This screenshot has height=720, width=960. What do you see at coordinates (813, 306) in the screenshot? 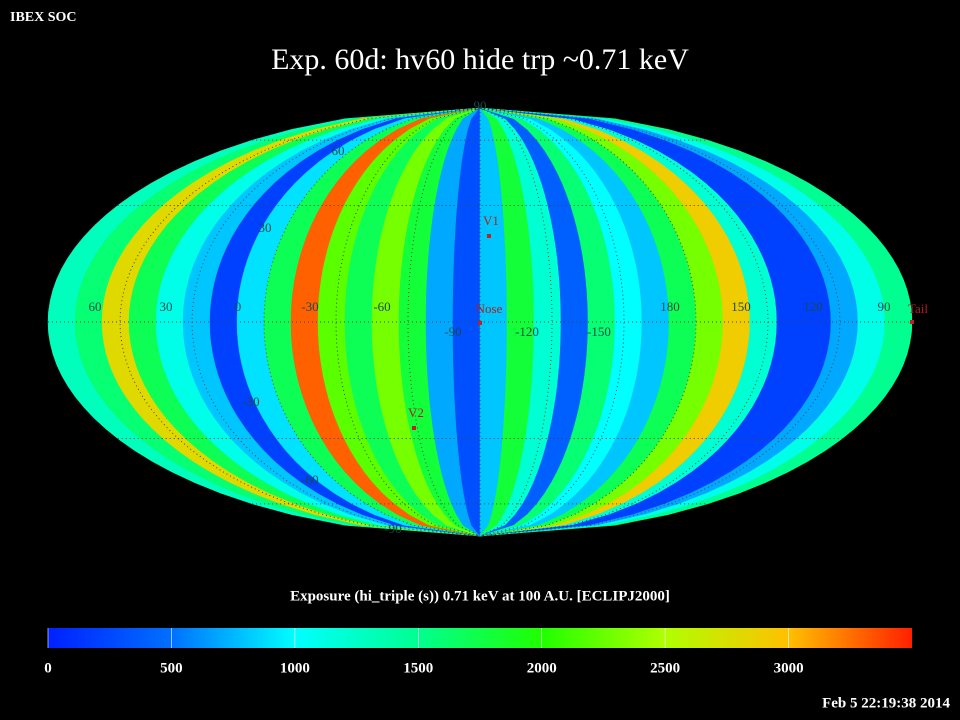
I see `longitude-label: 120` at bounding box center [813, 306].